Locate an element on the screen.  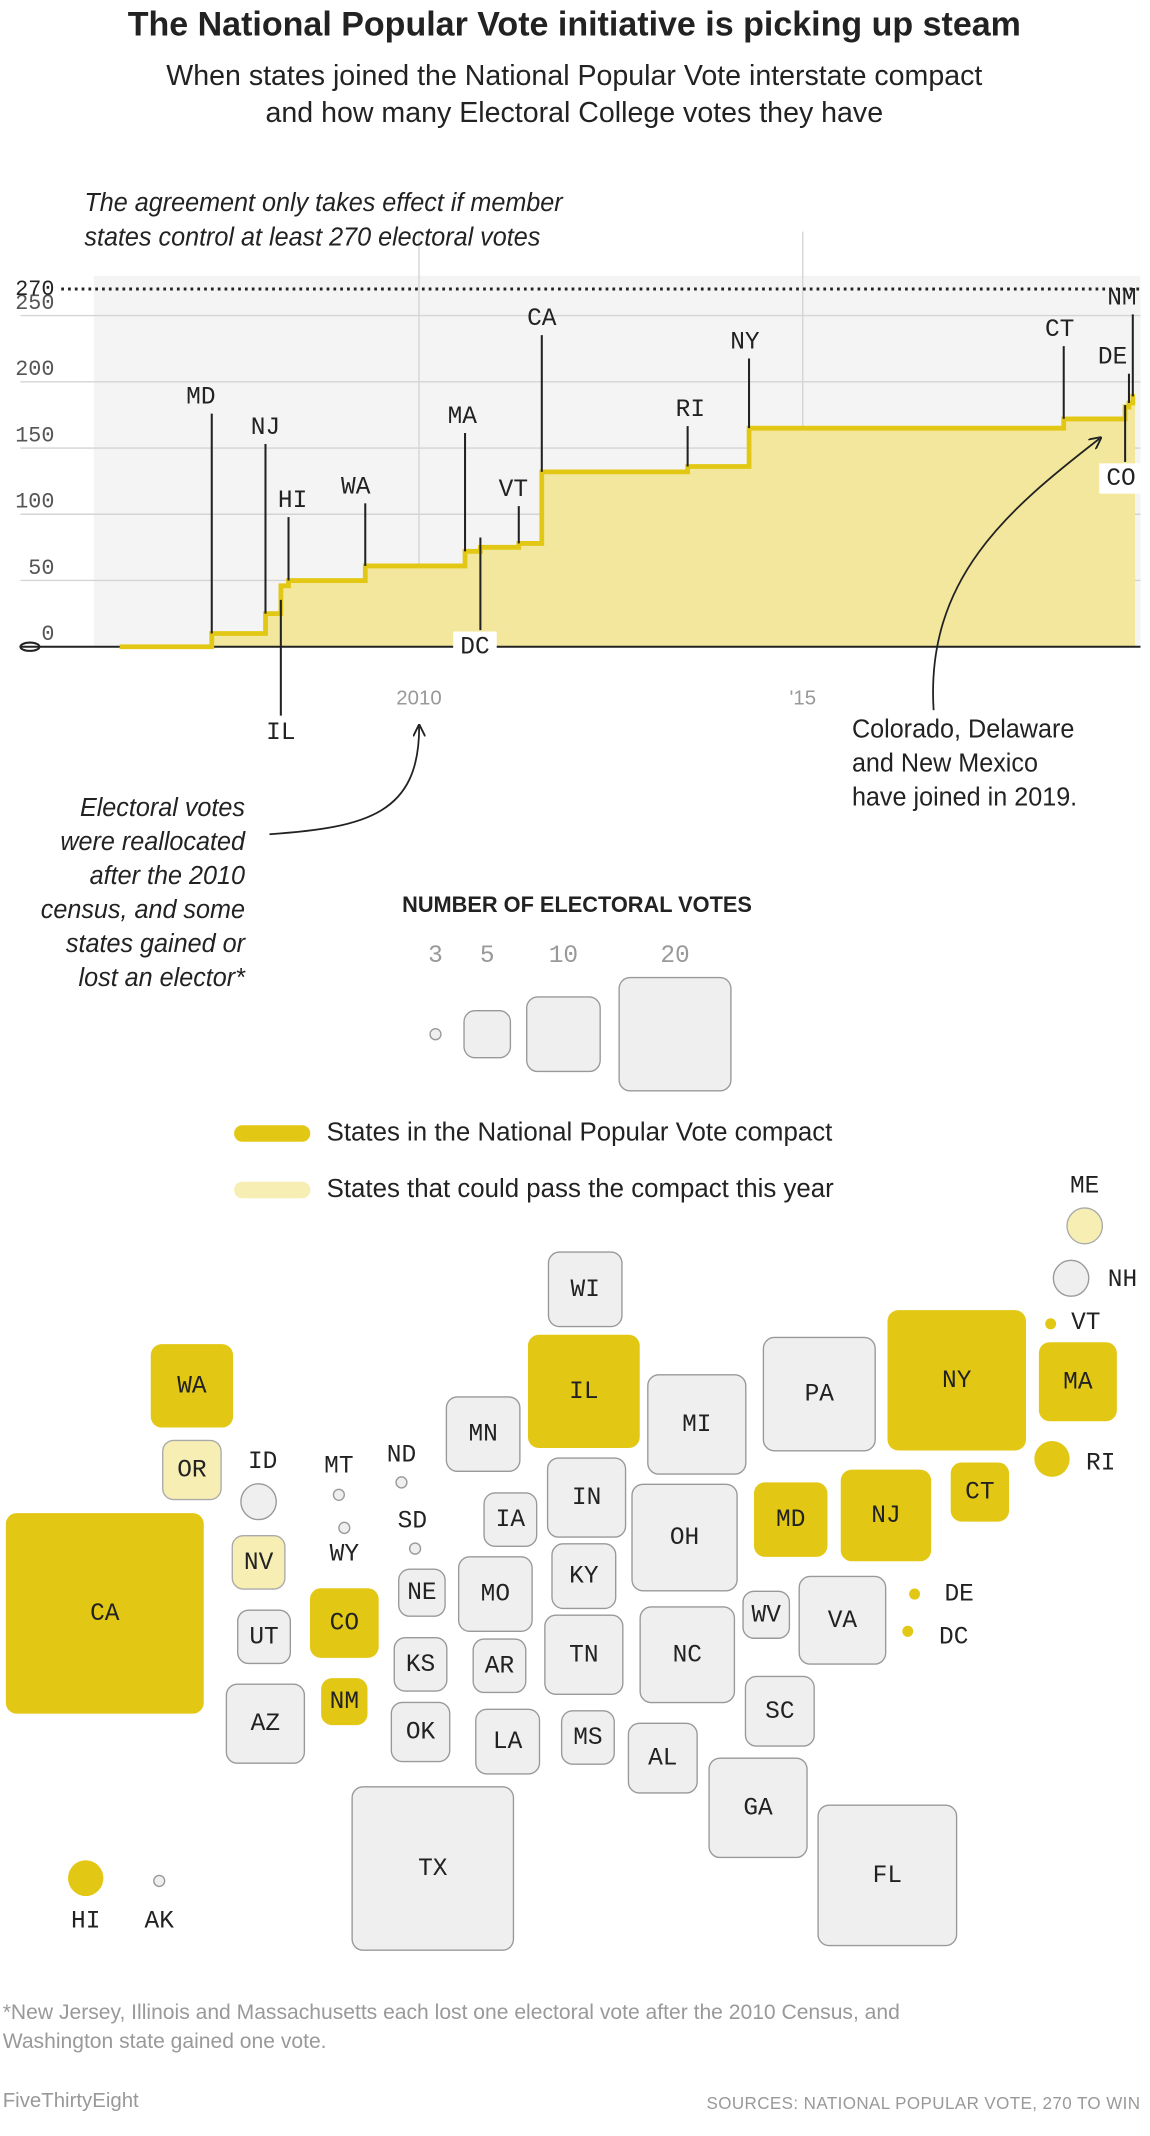
legend-size-label: 20 is located at coordinates (674, 956).